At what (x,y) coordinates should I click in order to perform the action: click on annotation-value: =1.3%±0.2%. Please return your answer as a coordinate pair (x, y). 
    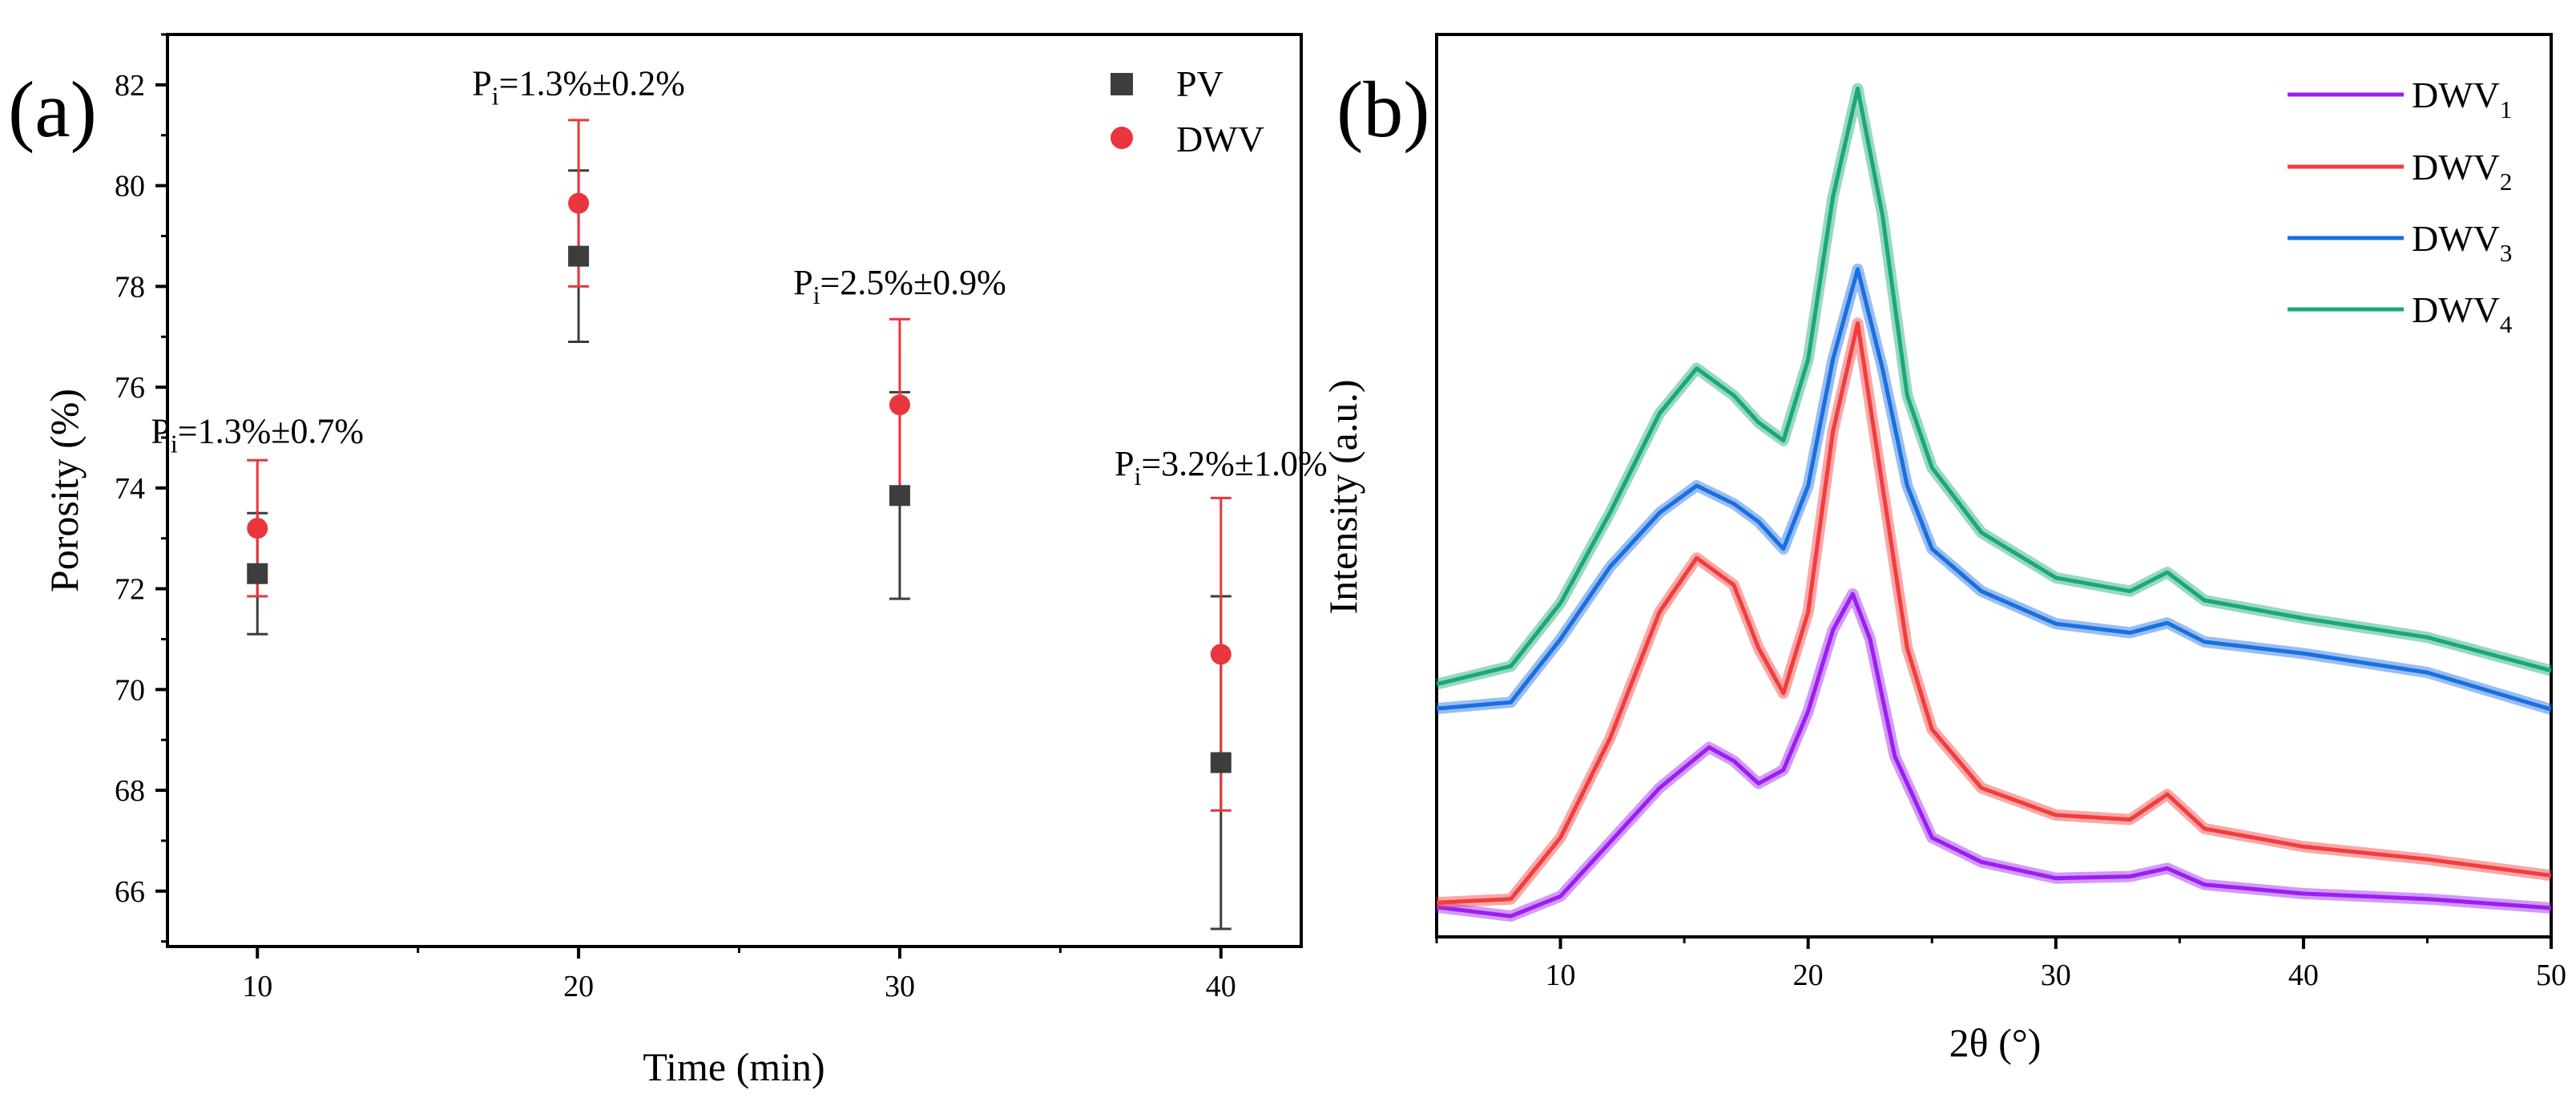
    Looking at the image, I should click on (592, 83).